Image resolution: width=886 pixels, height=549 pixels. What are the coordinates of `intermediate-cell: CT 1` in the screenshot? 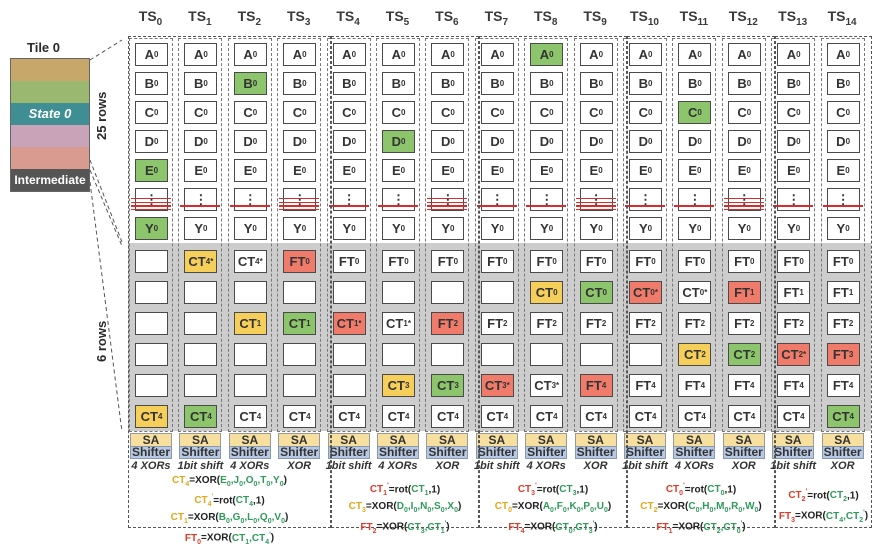 It's located at (250, 323).